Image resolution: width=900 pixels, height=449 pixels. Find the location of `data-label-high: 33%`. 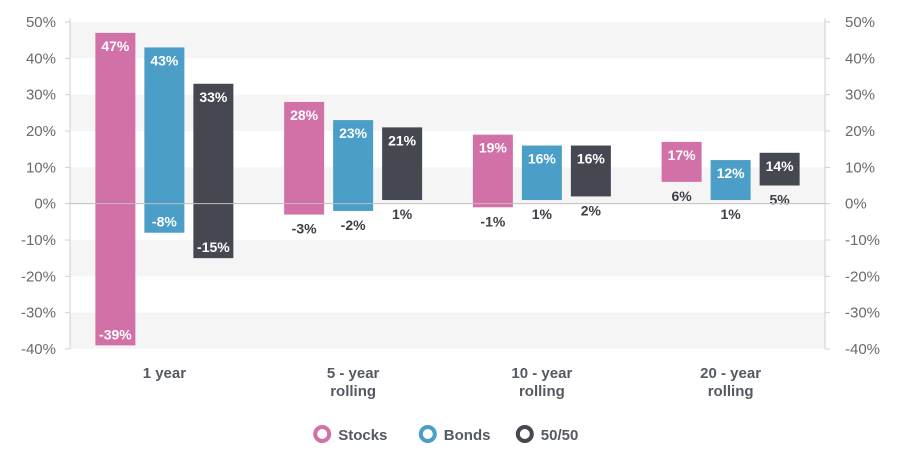

data-label-high: 33% is located at coordinates (213, 97).